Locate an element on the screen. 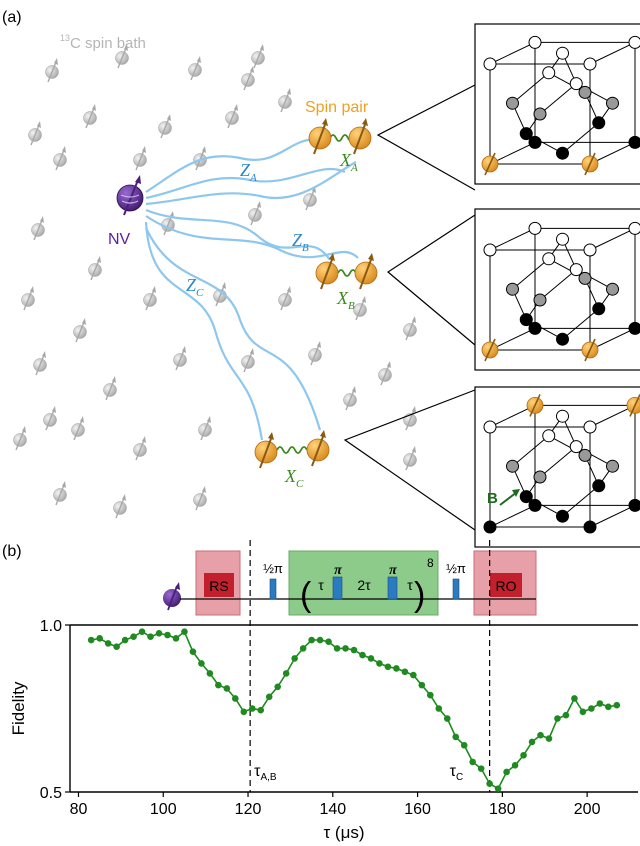 The height and width of the screenshot is (846, 640). coupling-line-a1 is located at coordinates (233, 165).